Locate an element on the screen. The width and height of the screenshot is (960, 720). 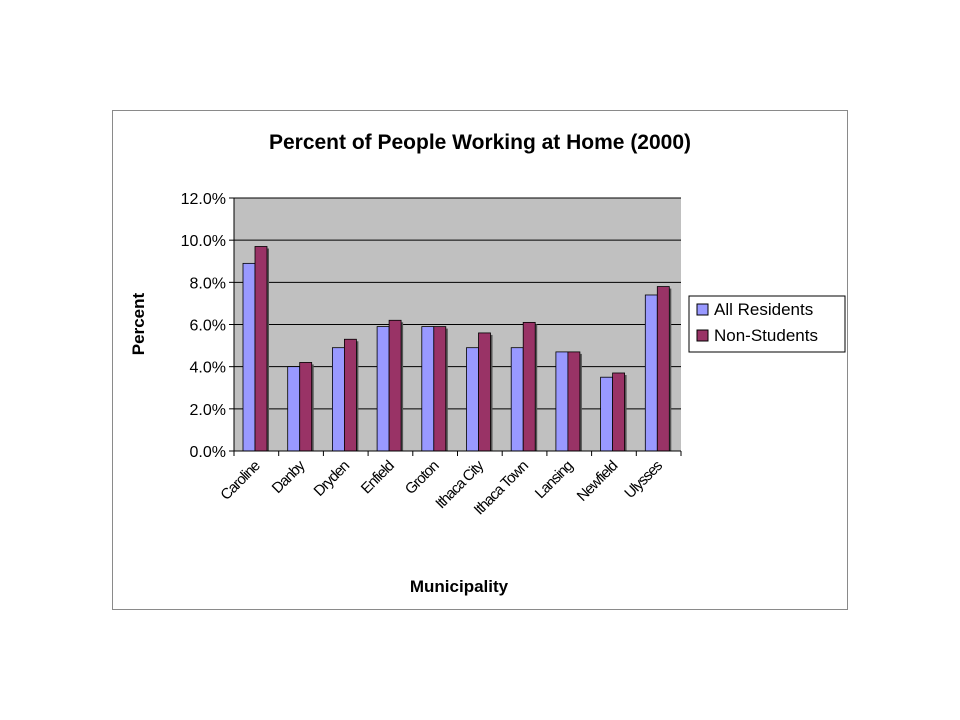
bars is located at coordinates (457, 349).